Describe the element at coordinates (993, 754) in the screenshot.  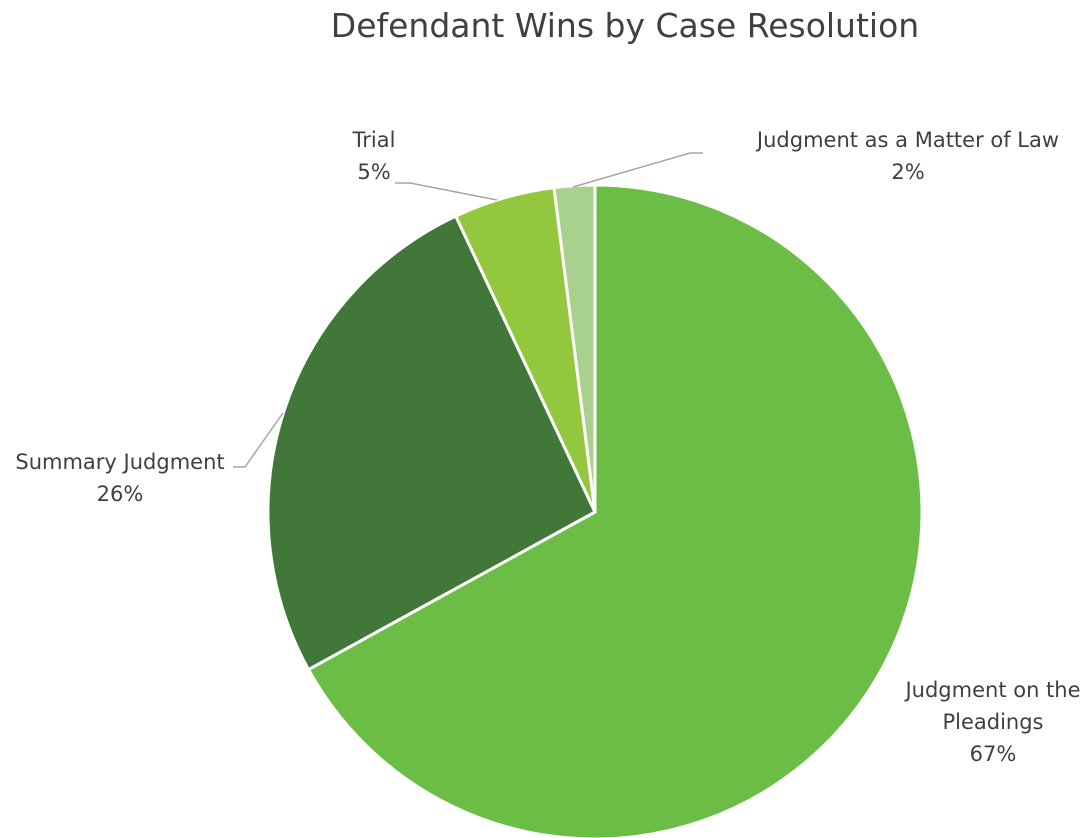
I see `value-label: 67%` at that location.